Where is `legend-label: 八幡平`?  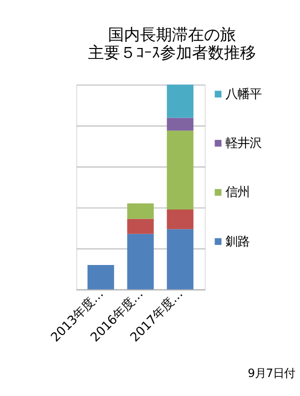 legend-label: 八幡平 is located at coordinates (244, 93).